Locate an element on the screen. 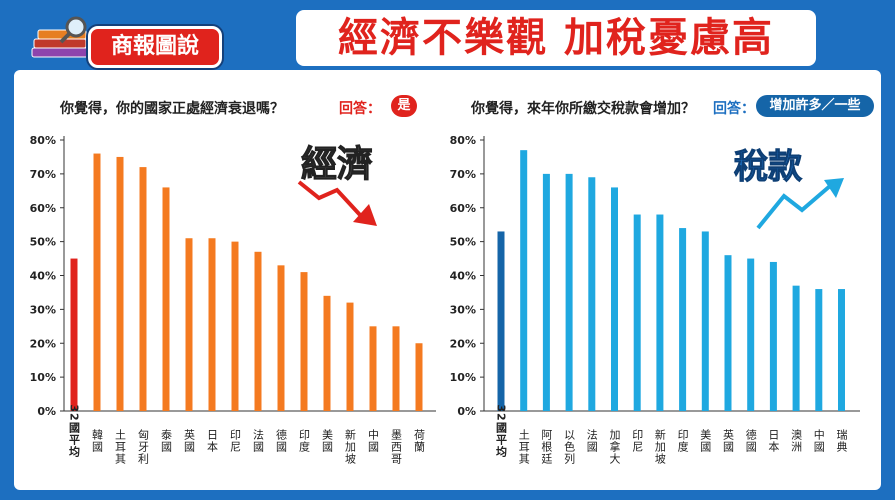  x-category-label: 加拿大 is located at coordinates (614, 447).